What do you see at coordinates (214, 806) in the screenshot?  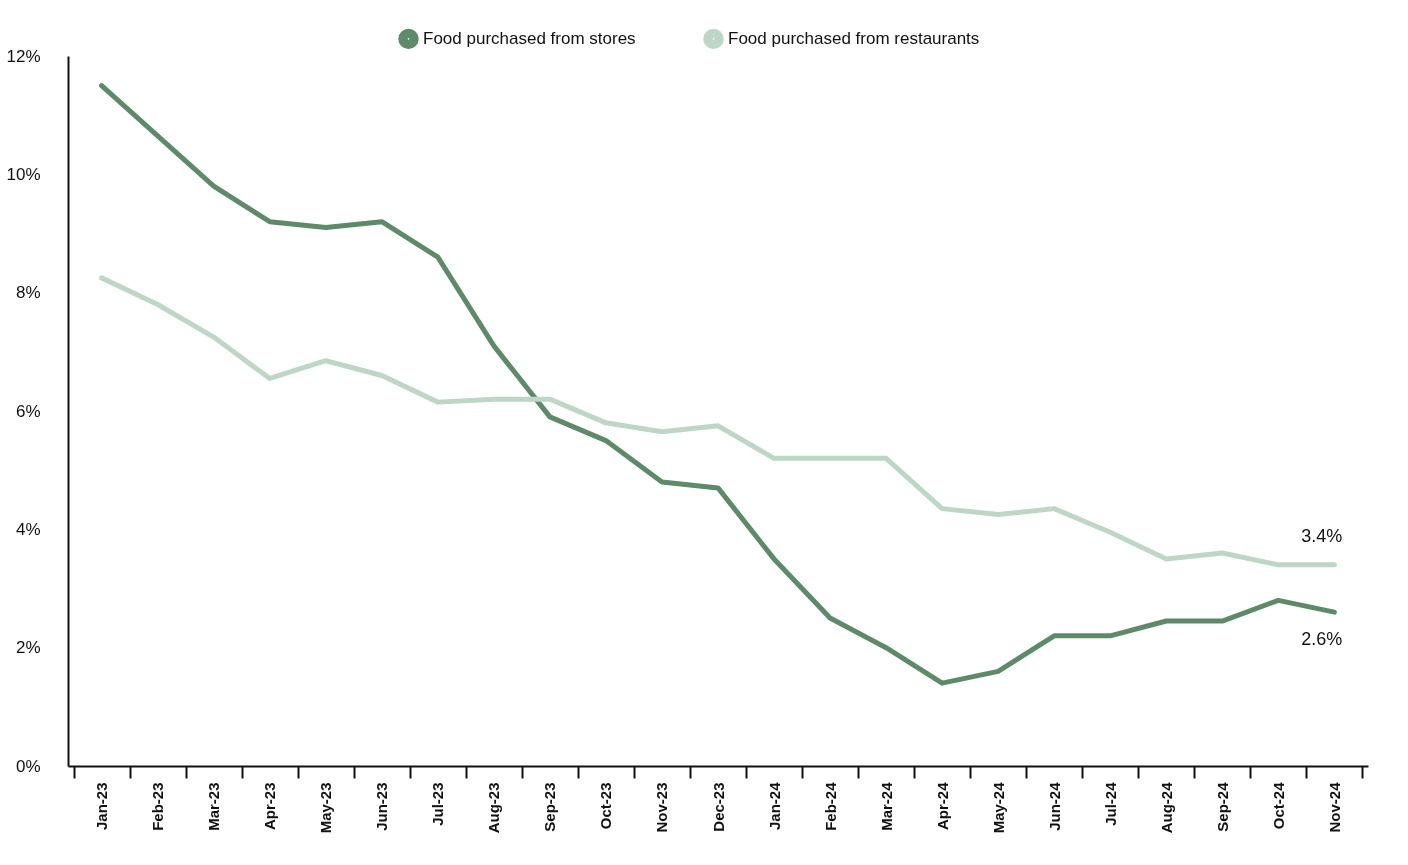 I see `x-tick-label: Mar-23` at bounding box center [214, 806].